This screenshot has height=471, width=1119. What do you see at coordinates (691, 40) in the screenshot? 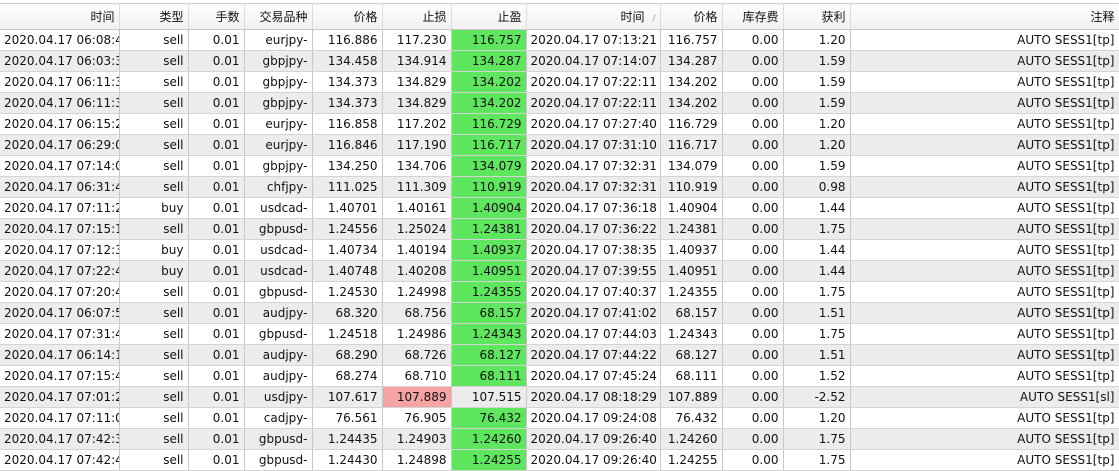
I see `cell-close-price: 116.757` at bounding box center [691, 40].